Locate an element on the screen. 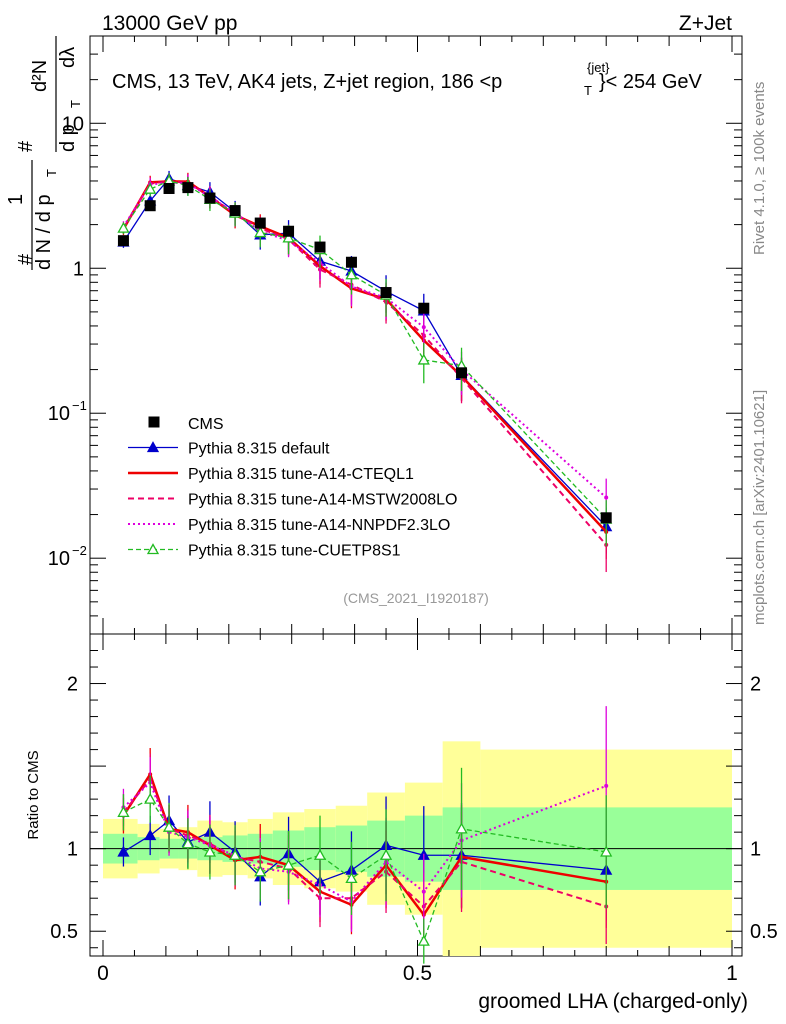 This screenshot has width=786, height=1024. y-tick-label-ratio: 2 is located at coordinates (72, 685).